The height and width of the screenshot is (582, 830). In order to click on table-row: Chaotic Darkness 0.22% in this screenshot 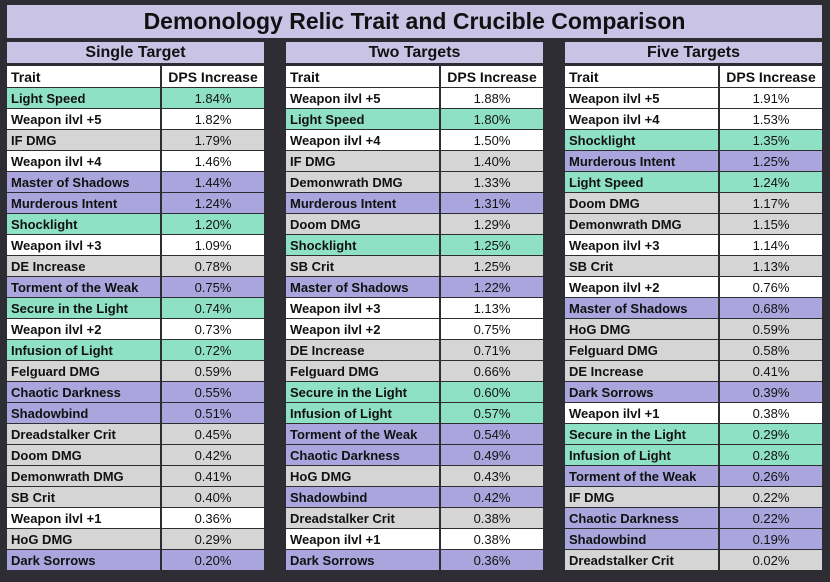, I will do `click(693, 517)`.